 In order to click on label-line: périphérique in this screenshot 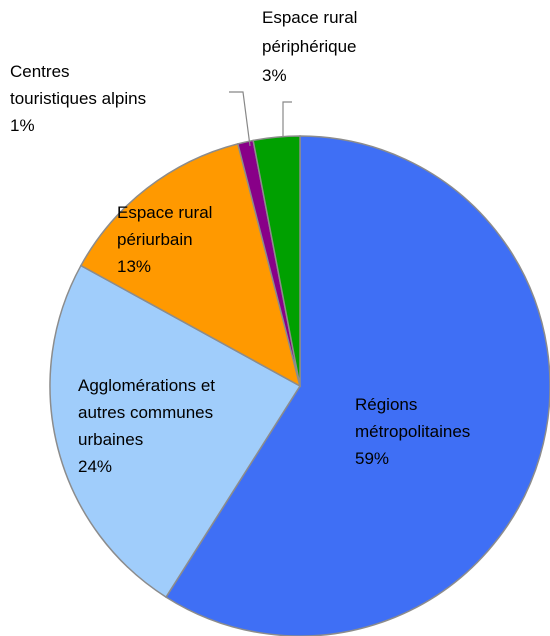, I will do `click(309, 46)`.